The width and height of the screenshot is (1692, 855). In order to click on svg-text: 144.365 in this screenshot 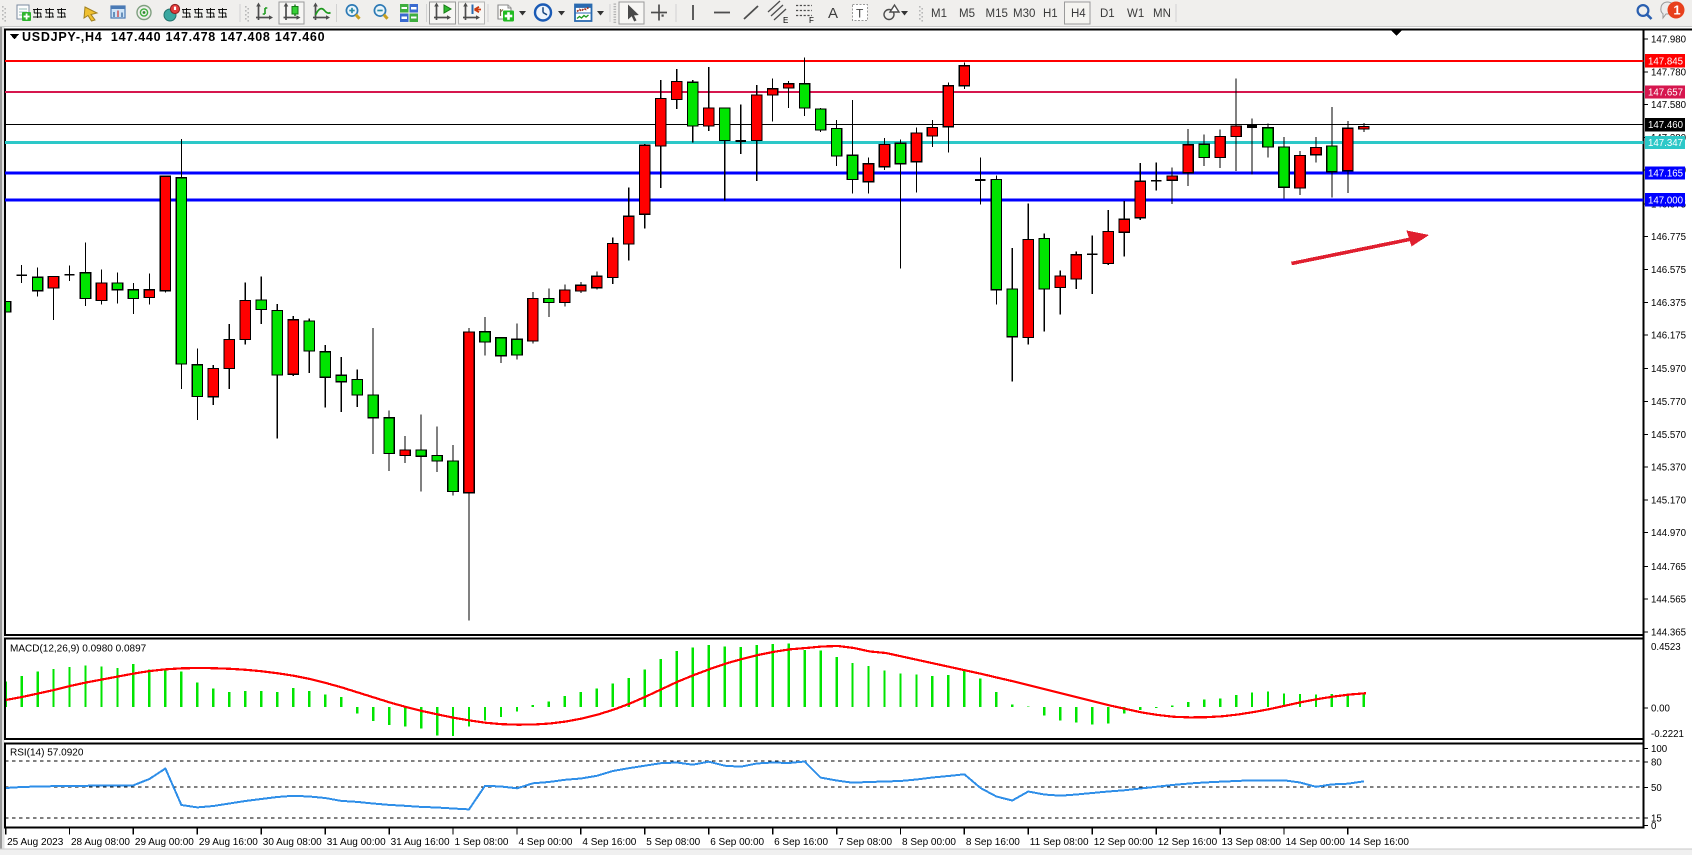, I will do `click(1668, 632)`.